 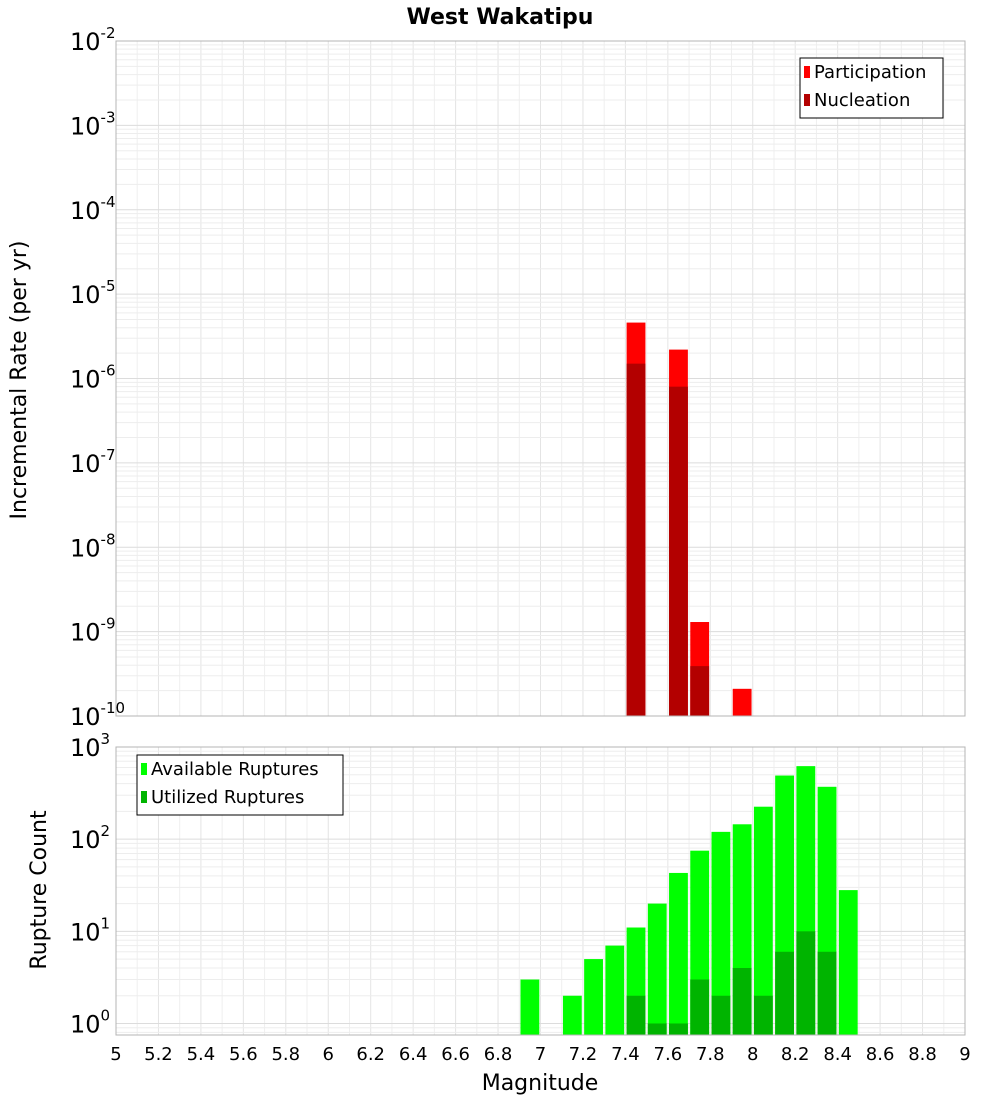 What do you see at coordinates (93, 209) in the screenshot?
I see `rate-y-tick-label: 10⁻⁴` at bounding box center [93, 209].